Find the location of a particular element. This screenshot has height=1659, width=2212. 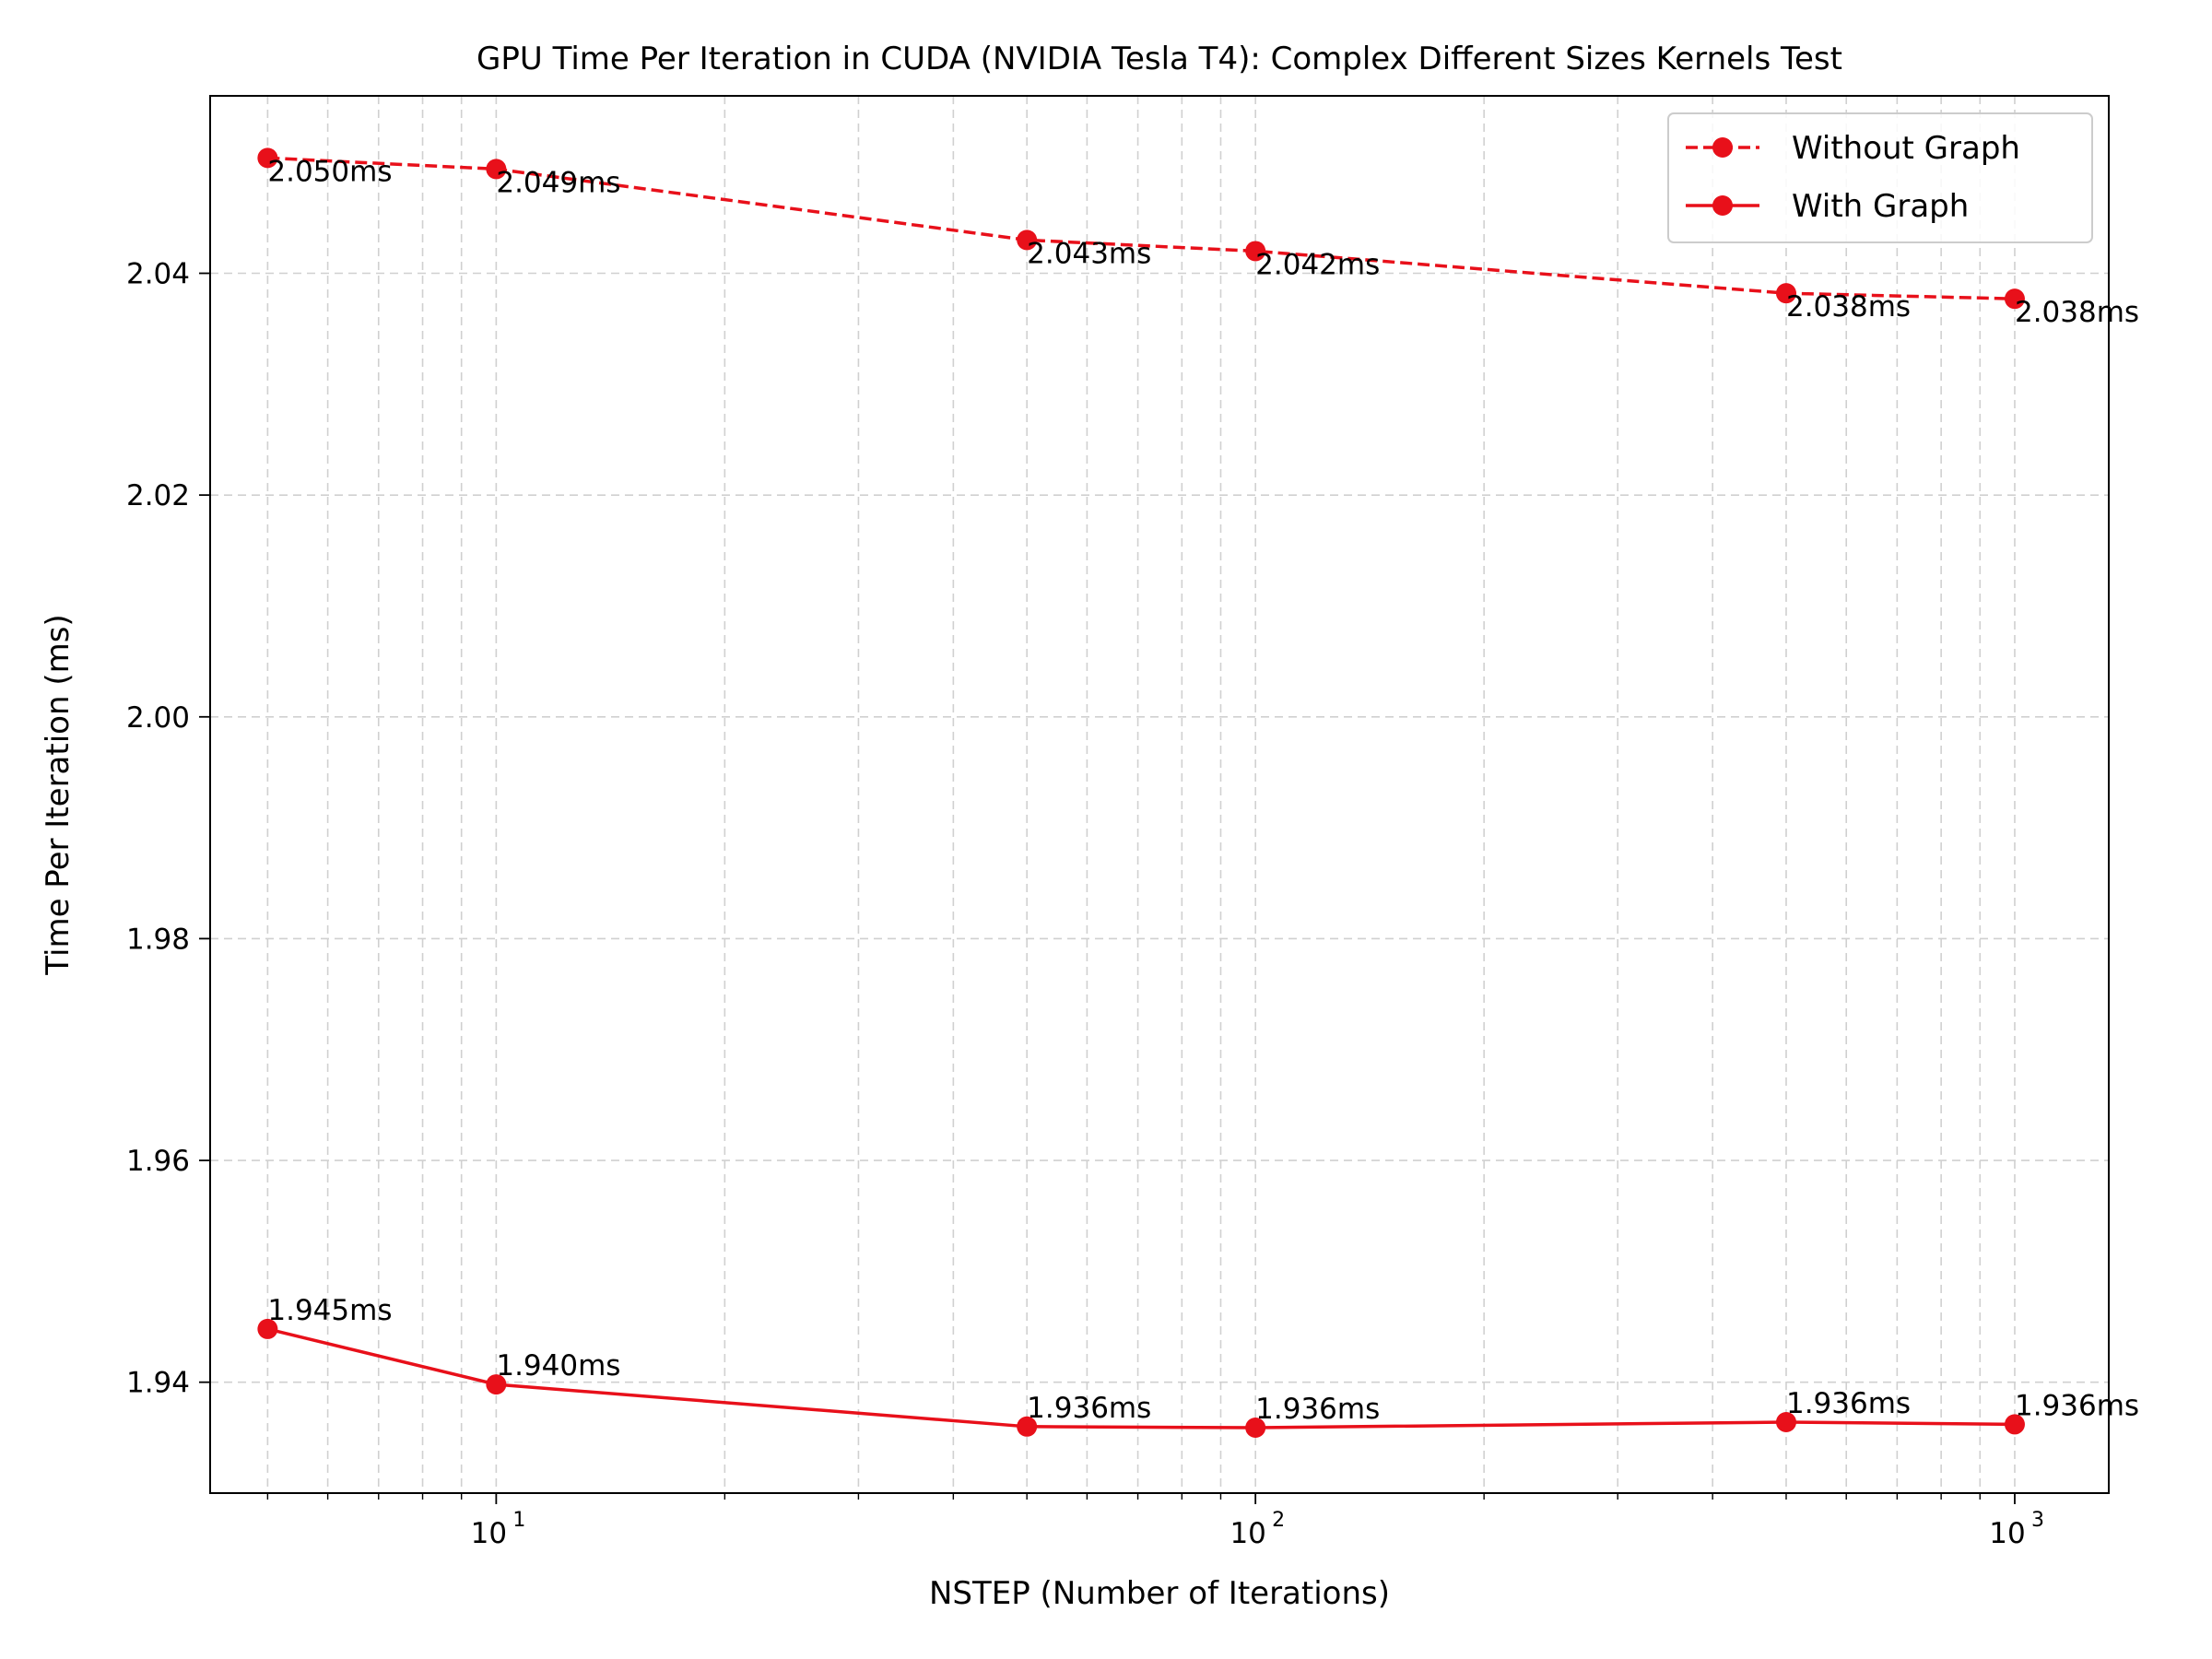

x-tick-label-exponent: 2 is located at coordinates (1278, 1520).